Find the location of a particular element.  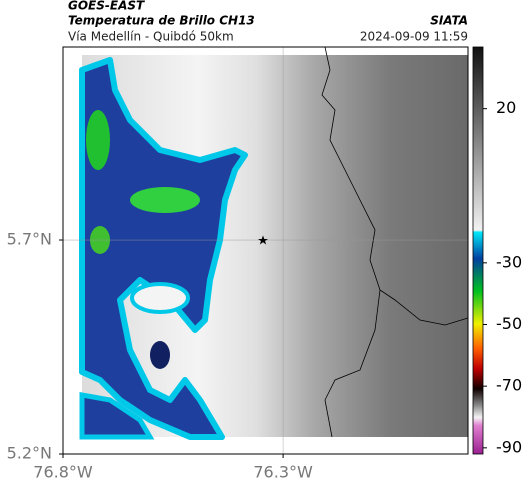

timestamp: 2024-09-09 11:59 is located at coordinates (414, 37).